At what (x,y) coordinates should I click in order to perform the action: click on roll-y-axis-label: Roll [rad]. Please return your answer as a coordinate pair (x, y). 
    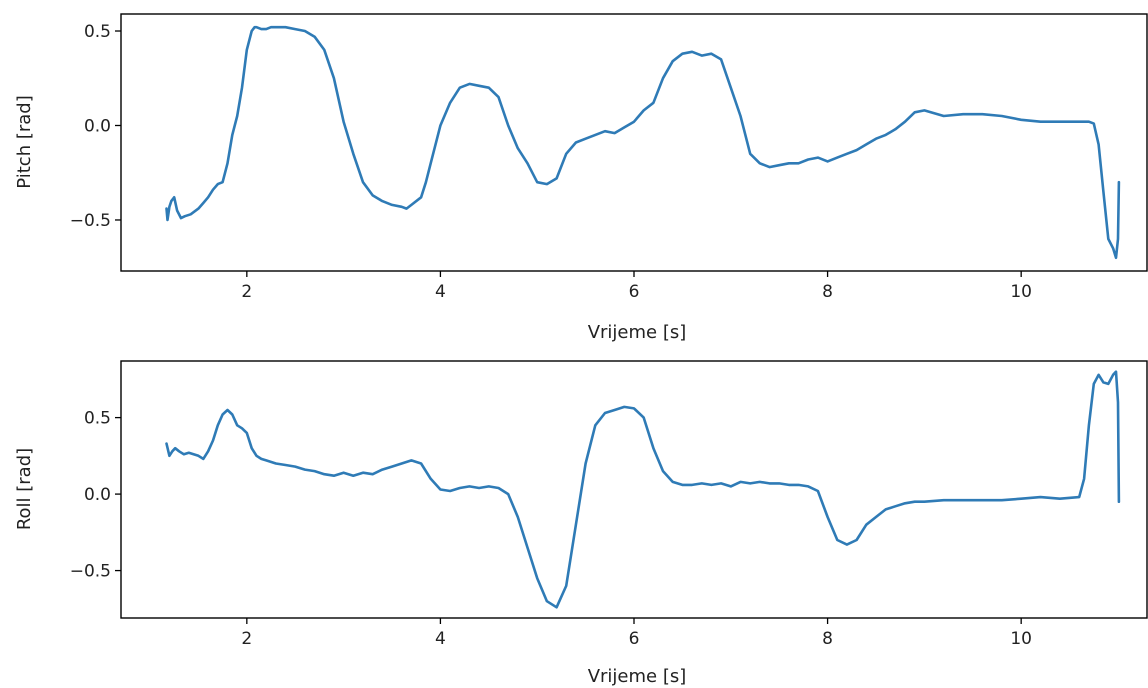
    Looking at the image, I should click on (24, 489).